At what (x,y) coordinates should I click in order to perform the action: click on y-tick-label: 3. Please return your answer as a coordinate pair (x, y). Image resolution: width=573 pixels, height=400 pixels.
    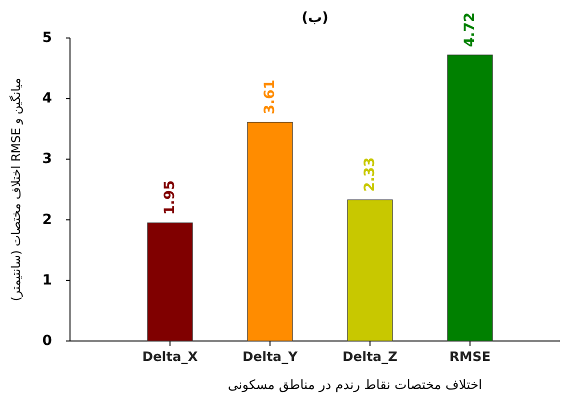
    Looking at the image, I should click on (47, 159).